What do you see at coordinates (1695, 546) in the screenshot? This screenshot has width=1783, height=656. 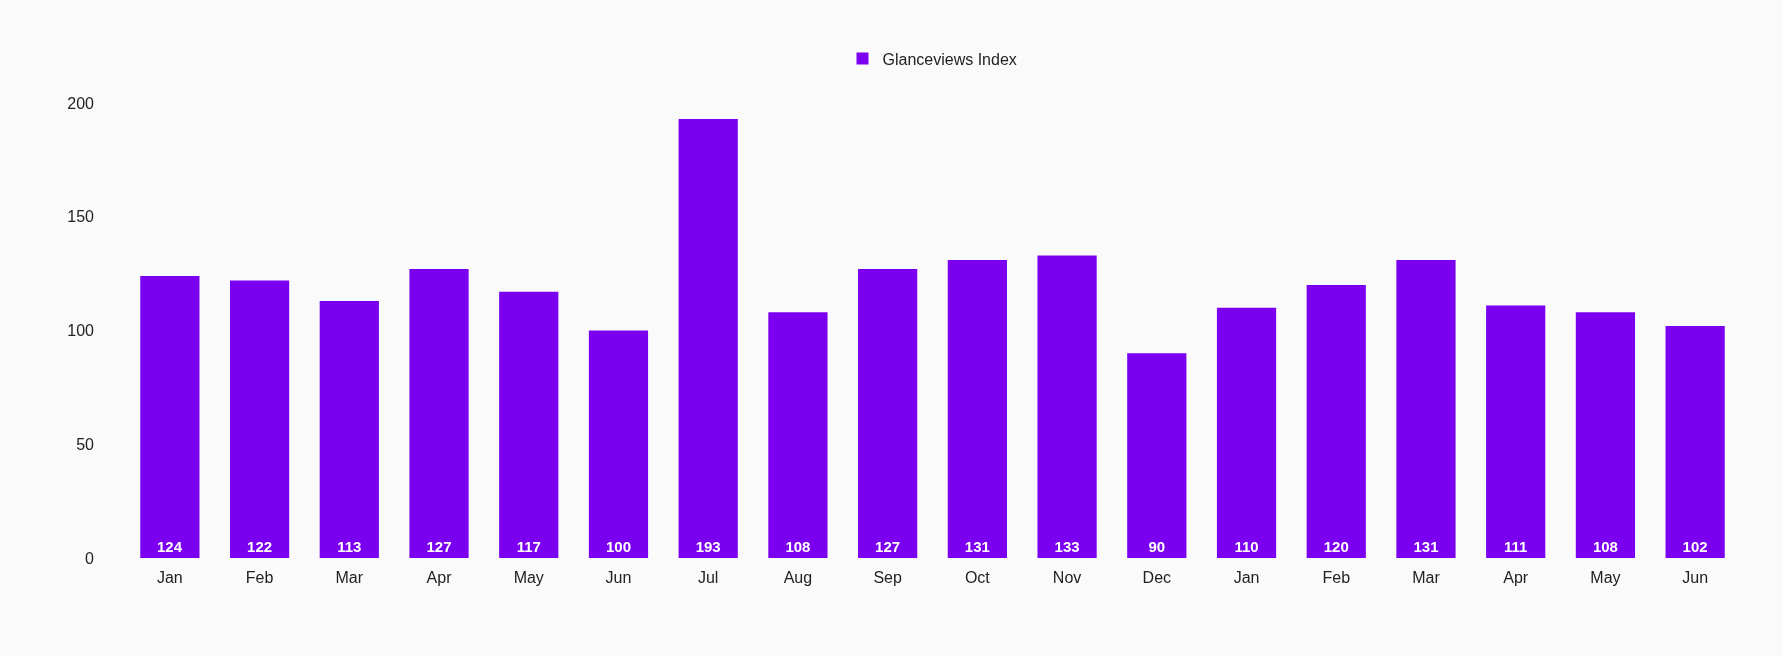 I see `data-label: 102` at bounding box center [1695, 546].